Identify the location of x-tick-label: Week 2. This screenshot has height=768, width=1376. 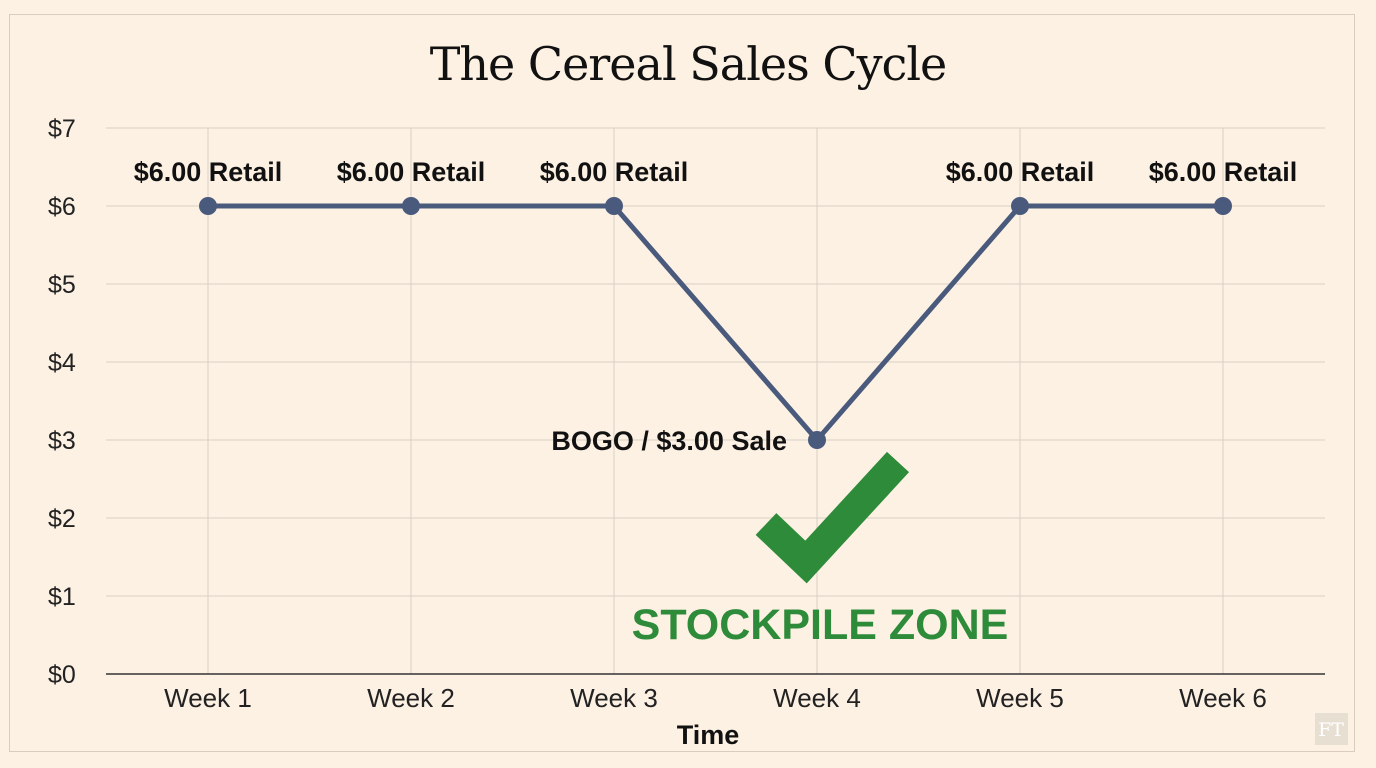
(411, 698).